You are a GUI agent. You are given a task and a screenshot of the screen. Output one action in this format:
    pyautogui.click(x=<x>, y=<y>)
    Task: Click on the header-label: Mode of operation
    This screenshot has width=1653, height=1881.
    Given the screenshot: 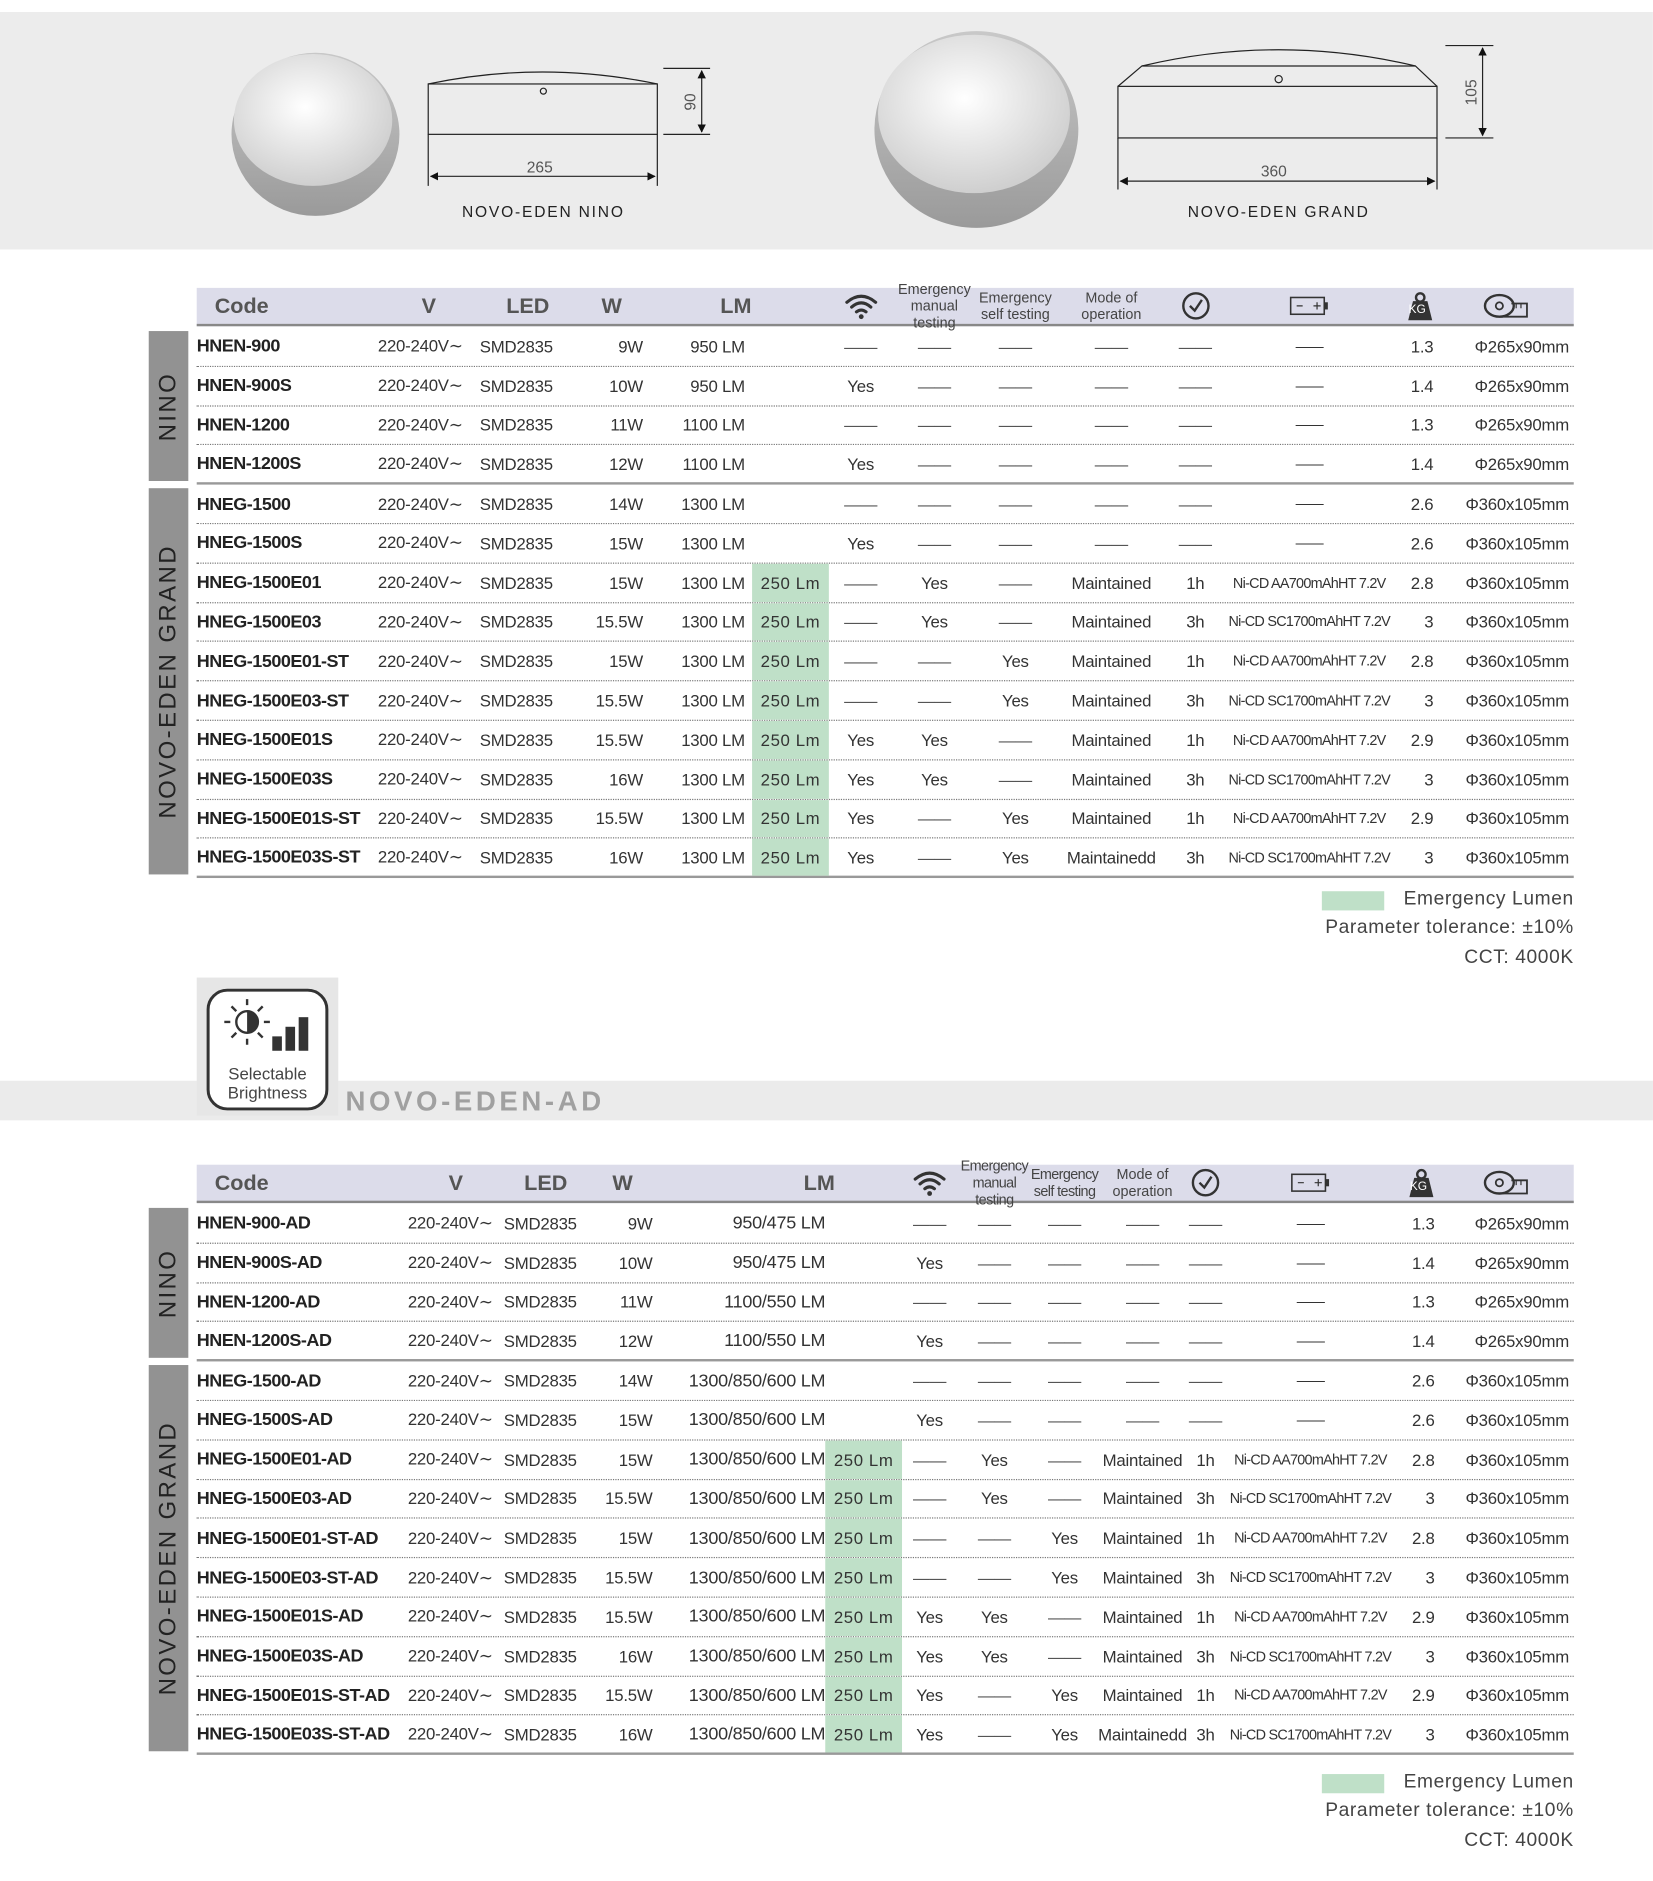 What is the action you would take?
    pyautogui.click(x=1142, y=1182)
    